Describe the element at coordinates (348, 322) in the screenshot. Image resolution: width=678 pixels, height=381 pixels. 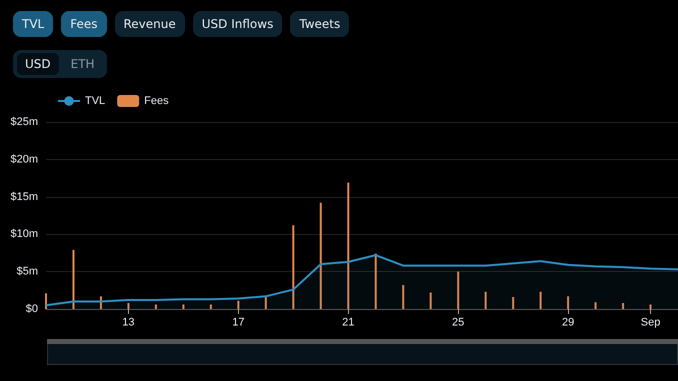
I see `x-tick-label: 21` at that location.